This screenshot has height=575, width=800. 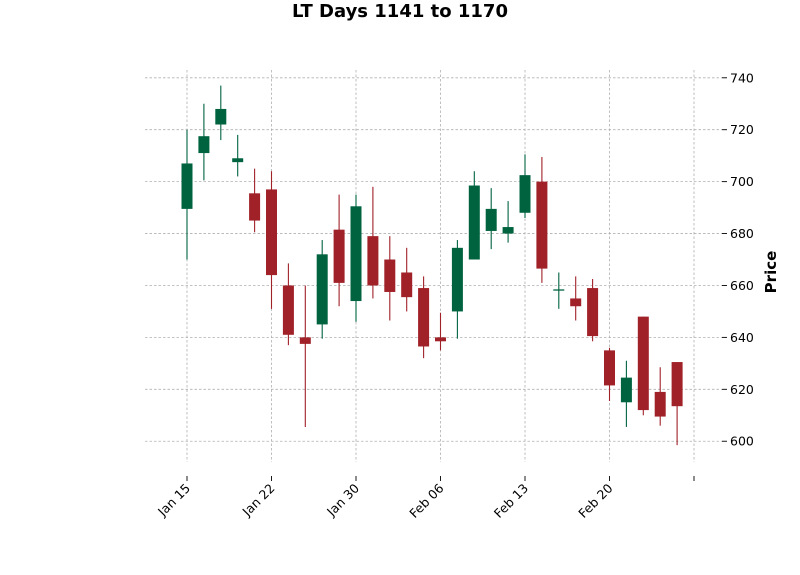 I want to click on x-tick-label: Feb 06, so click(x=426, y=500).